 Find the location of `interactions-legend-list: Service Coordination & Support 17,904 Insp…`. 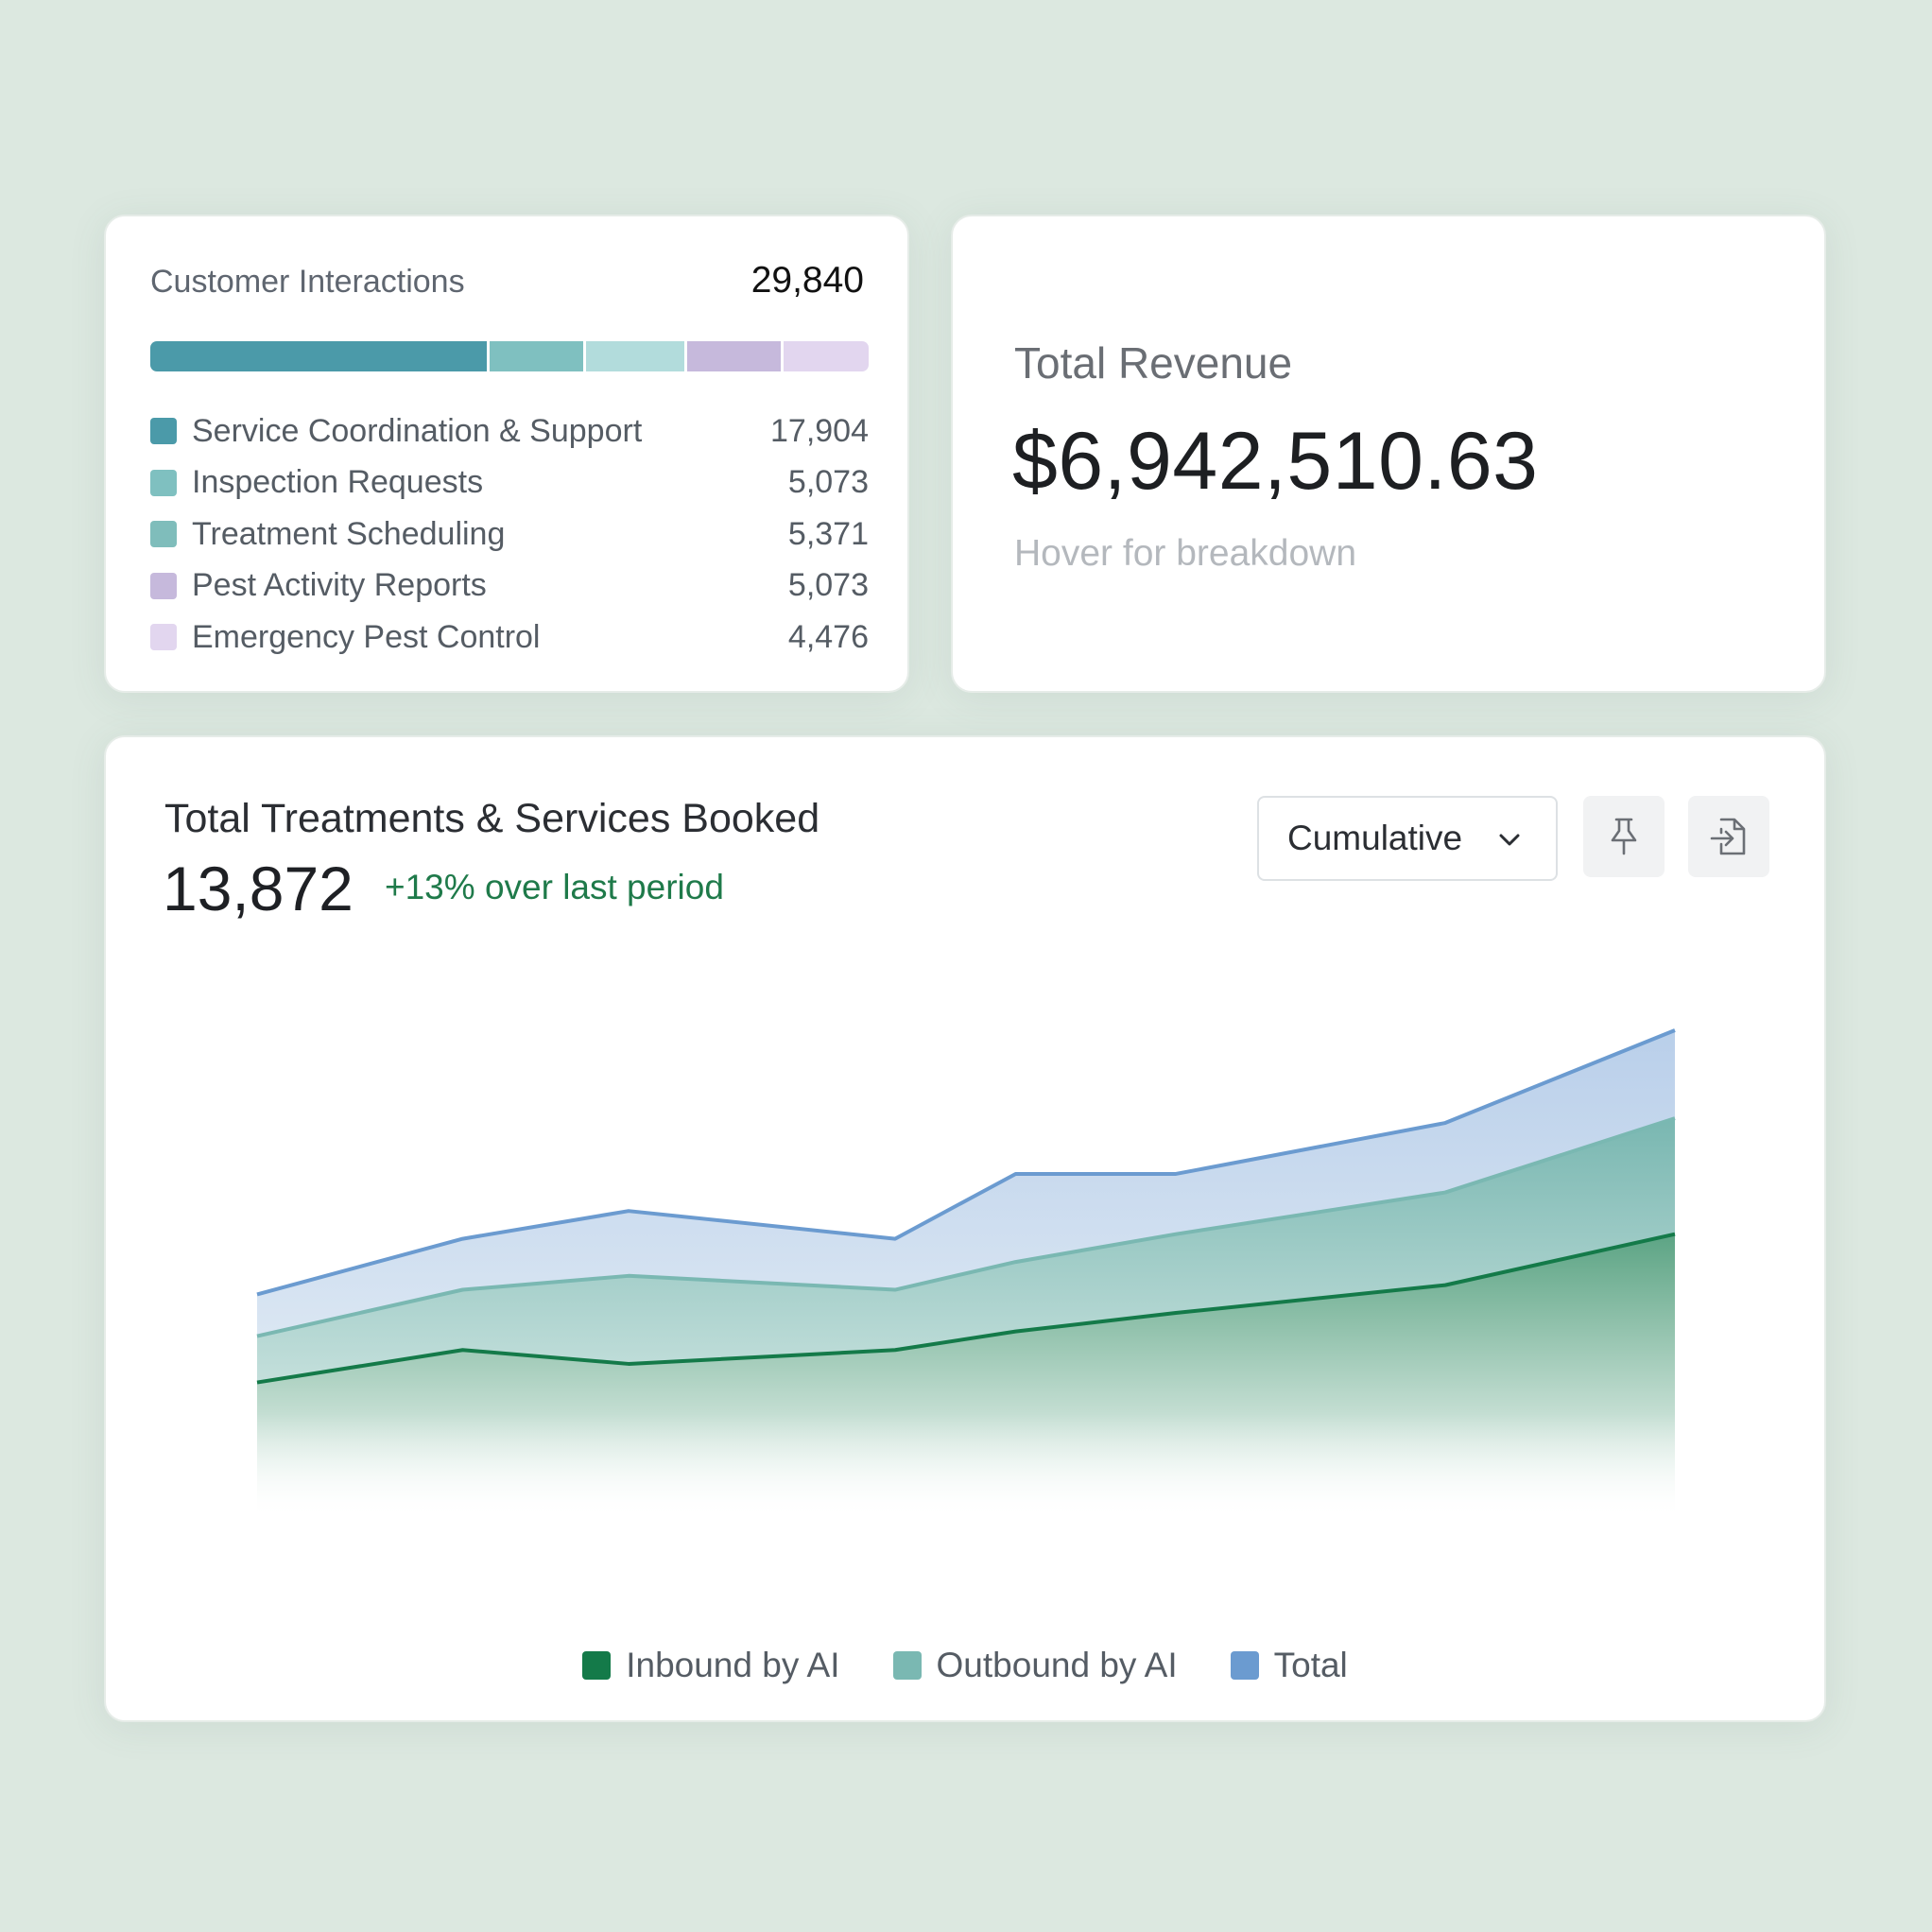

interactions-legend-list: Service Coordination & Support 17,904 Insp… is located at coordinates (509, 534).